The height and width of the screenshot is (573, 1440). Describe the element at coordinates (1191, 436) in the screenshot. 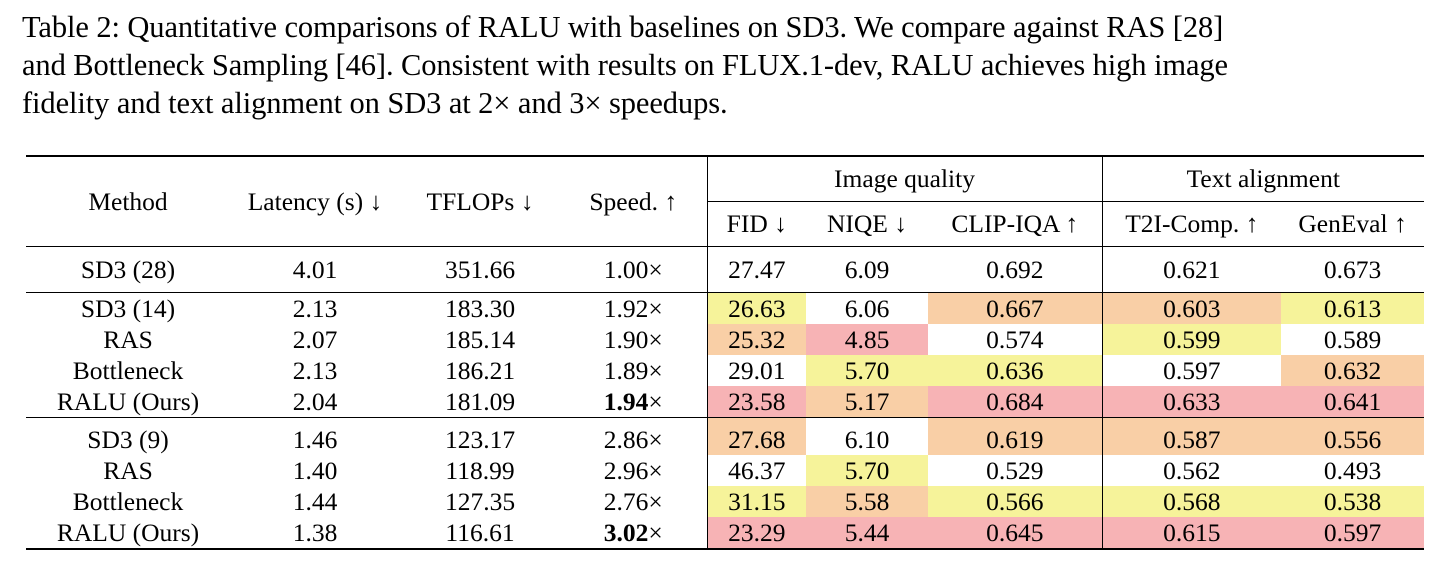

I see `cell-t2i: 0.587` at that location.